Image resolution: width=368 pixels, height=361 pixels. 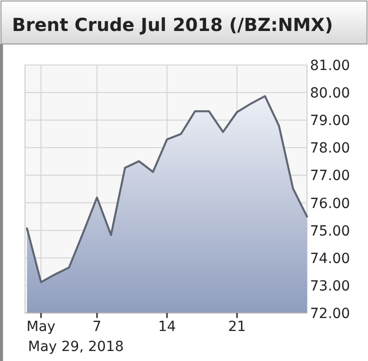 I want to click on x-tick-label: 21, so click(x=237, y=327).